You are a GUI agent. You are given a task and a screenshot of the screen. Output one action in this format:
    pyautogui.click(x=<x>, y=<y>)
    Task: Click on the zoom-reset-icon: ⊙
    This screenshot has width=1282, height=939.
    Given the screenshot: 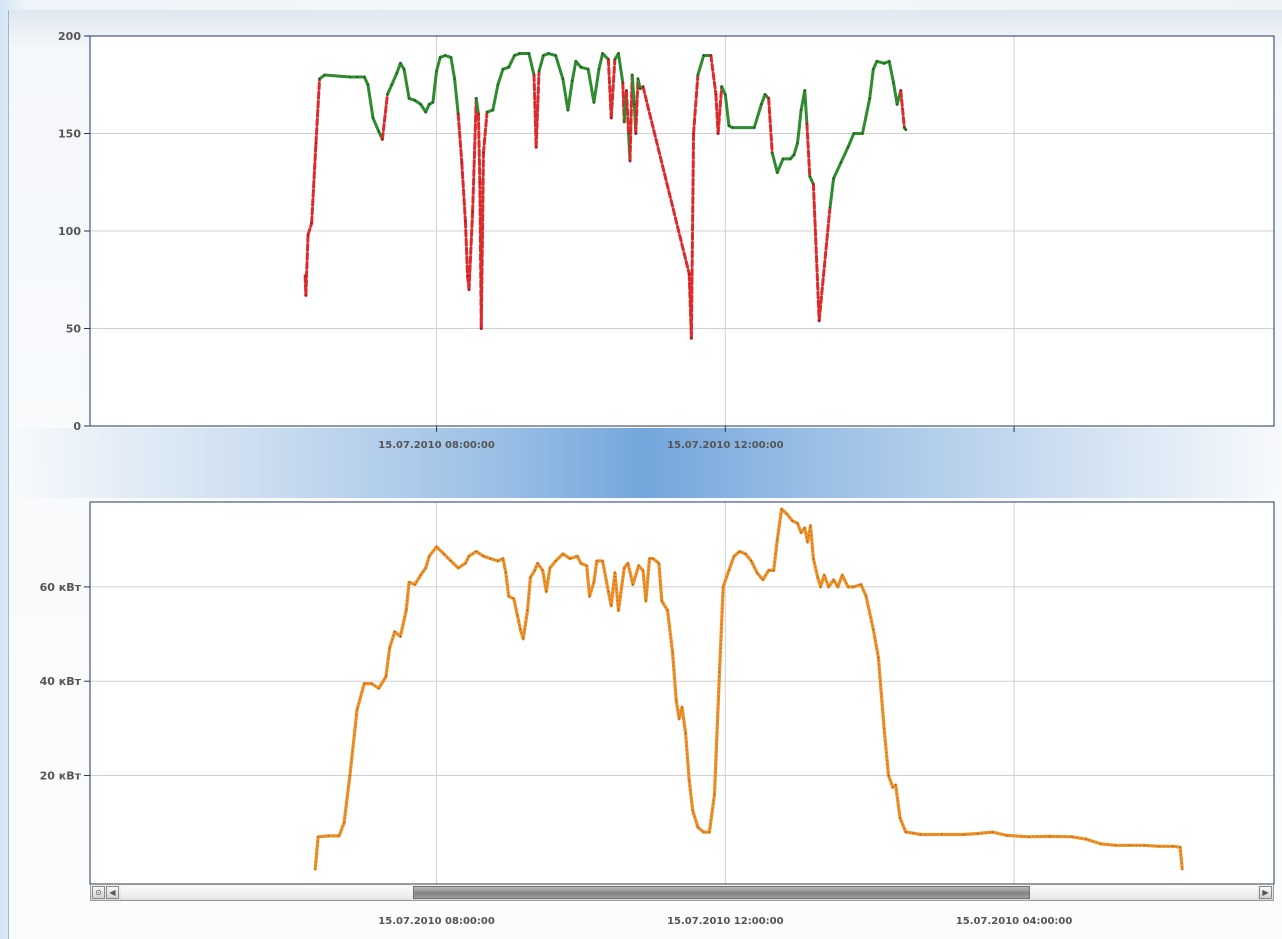 What is the action you would take?
    pyautogui.click(x=98, y=892)
    